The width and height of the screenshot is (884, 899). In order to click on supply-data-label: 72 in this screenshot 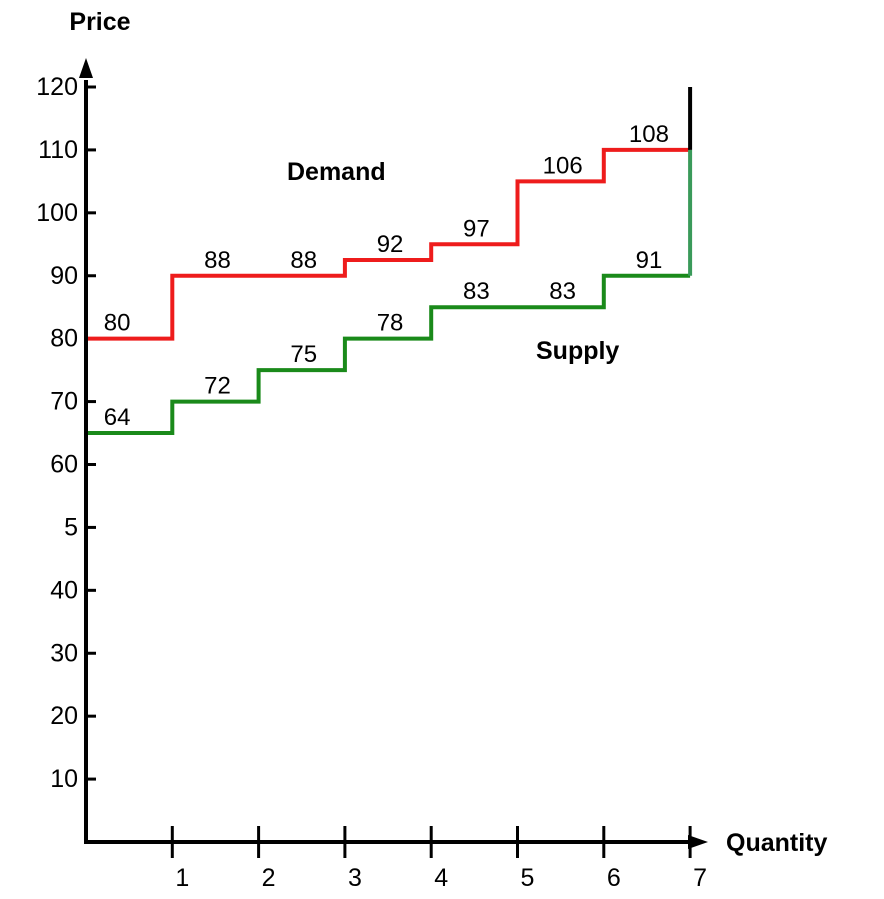, I will do `click(217, 386)`.